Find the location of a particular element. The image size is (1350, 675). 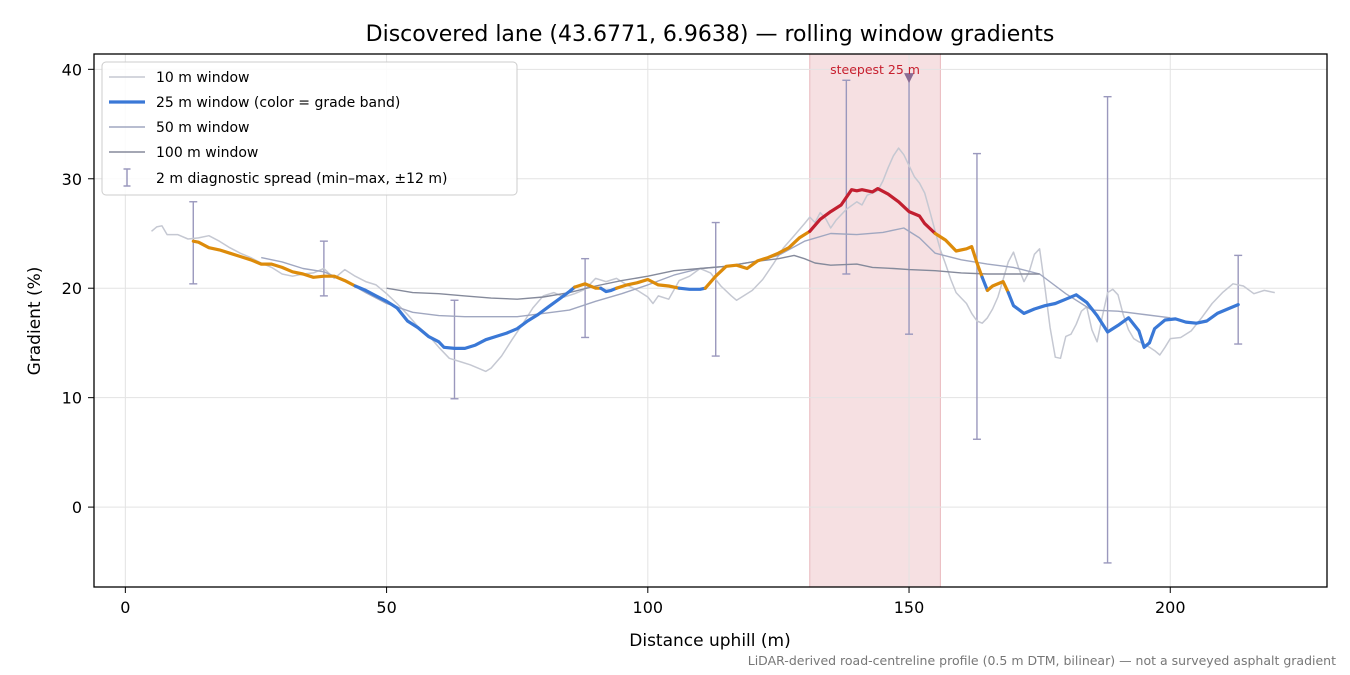

legend-label-errorbar: 2 m diagnostic spread (min–max, ±12 m) is located at coordinates (301, 179).